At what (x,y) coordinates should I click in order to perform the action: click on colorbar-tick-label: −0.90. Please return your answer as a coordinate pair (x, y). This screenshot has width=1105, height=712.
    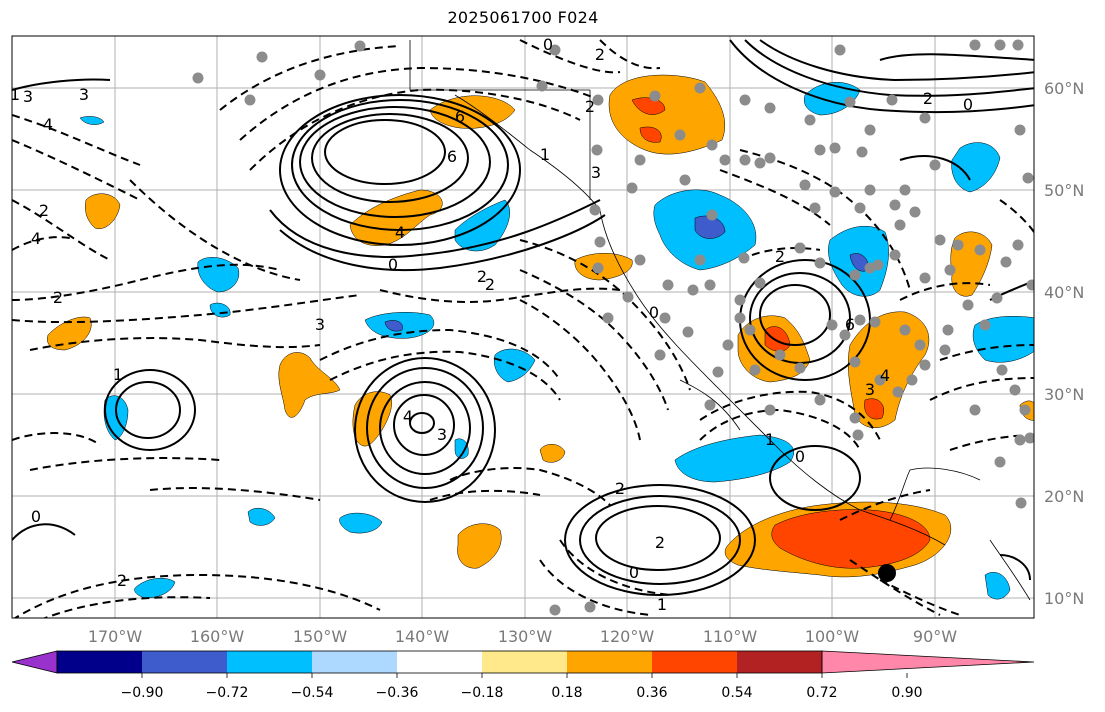
    Looking at the image, I should click on (142, 693).